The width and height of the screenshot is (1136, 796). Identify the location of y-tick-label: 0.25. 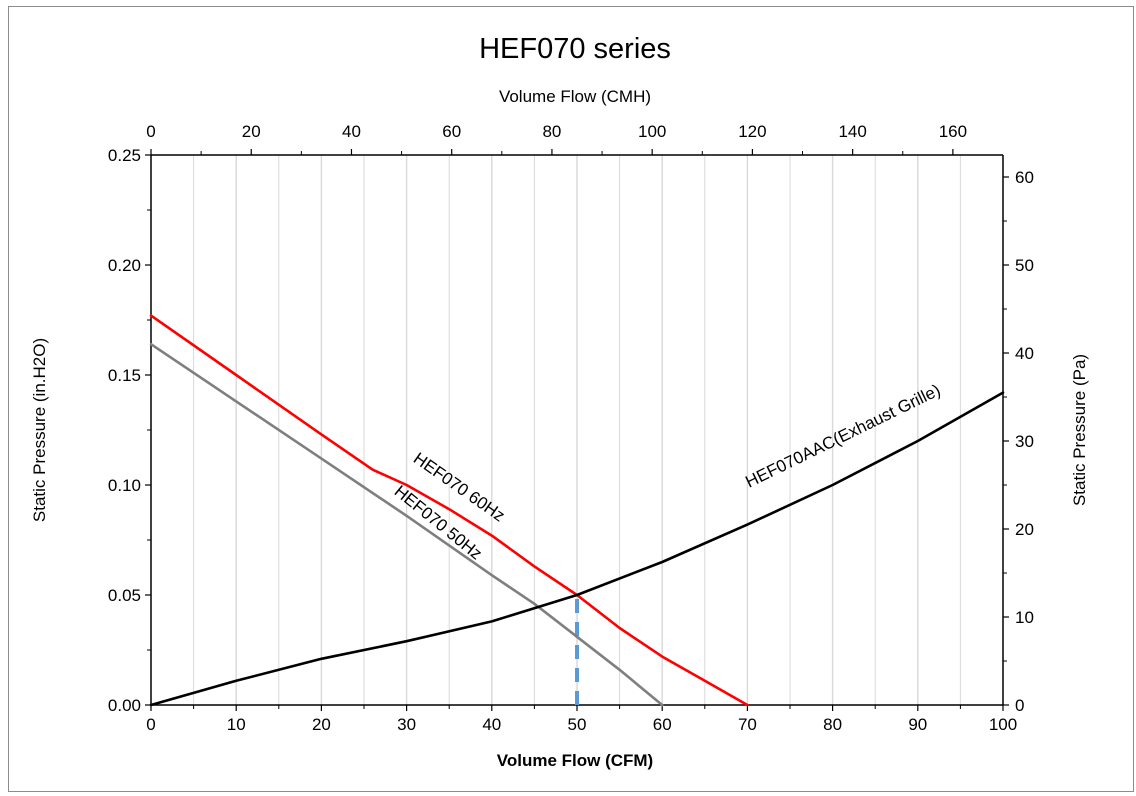
(124, 155).